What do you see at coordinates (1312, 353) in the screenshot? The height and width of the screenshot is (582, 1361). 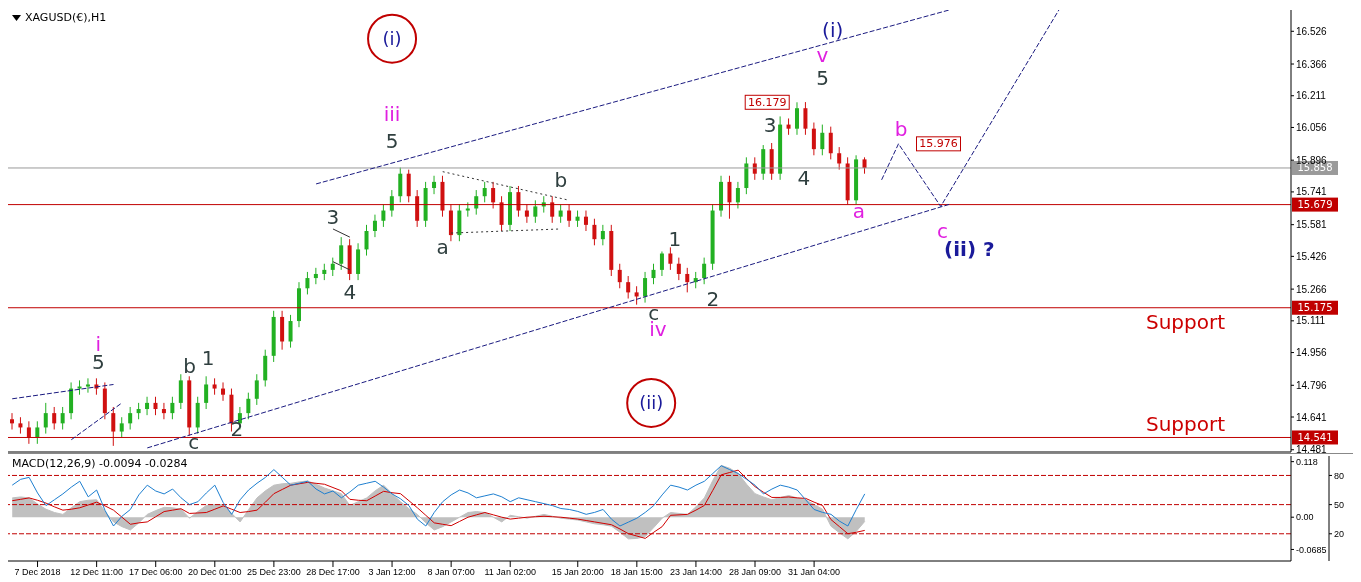 I see `y-tick-label: 14.956` at bounding box center [1312, 353].